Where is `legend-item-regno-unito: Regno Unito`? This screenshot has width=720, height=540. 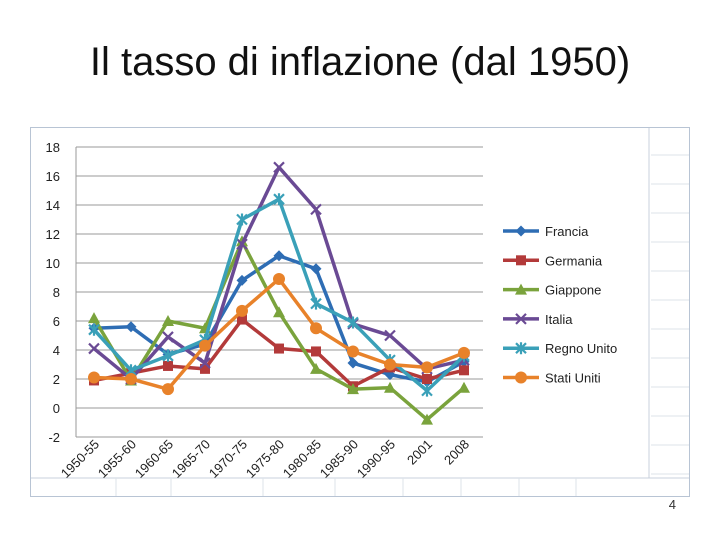 legend-item-regno-unito: Regno Unito is located at coordinates (560, 348).